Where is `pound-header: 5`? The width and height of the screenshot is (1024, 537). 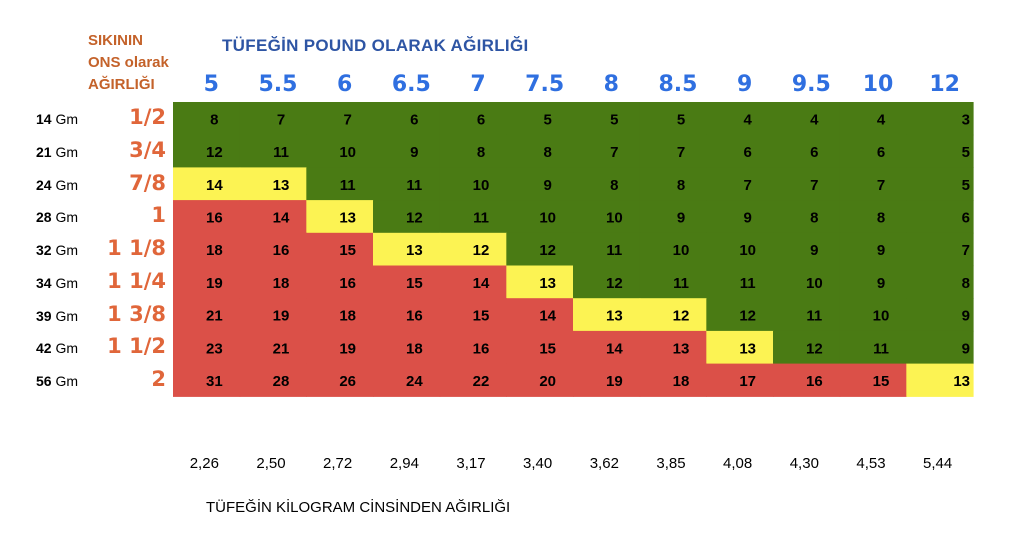 pound-header: 5 is located at coordinates (211, 84).